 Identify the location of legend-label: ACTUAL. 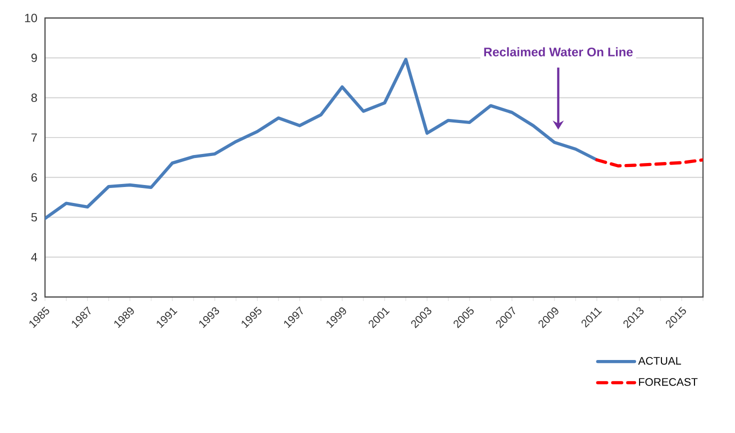
(660, 360).